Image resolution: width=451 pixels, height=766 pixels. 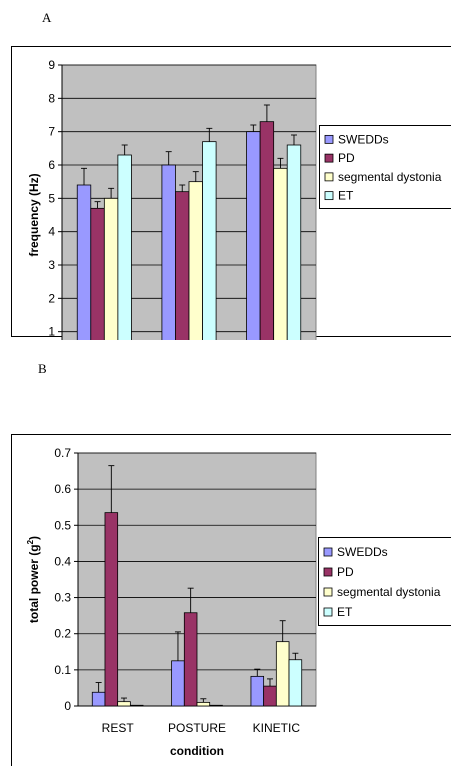 What do you see at coordinates (62, 525) in the screenshot?
I see `y-tick-label: 0.5` at bounding box center [62, 525].